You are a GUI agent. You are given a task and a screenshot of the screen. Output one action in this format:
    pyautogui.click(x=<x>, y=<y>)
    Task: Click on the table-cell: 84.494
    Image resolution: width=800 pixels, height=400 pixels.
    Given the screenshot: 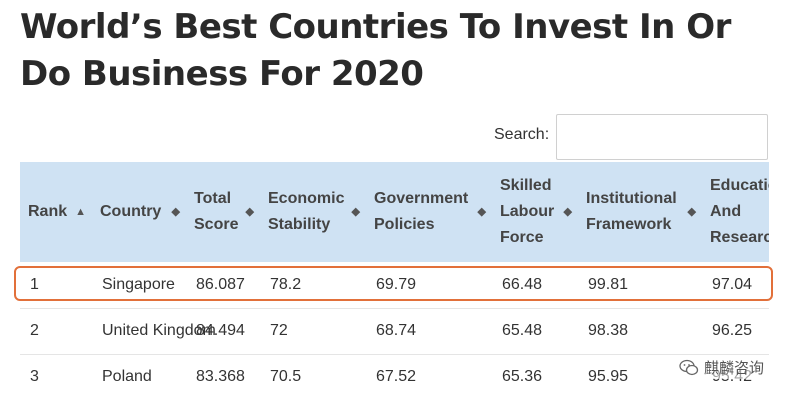 What is the action you would take?
    pyautogui.click(x=223, y=331)
    